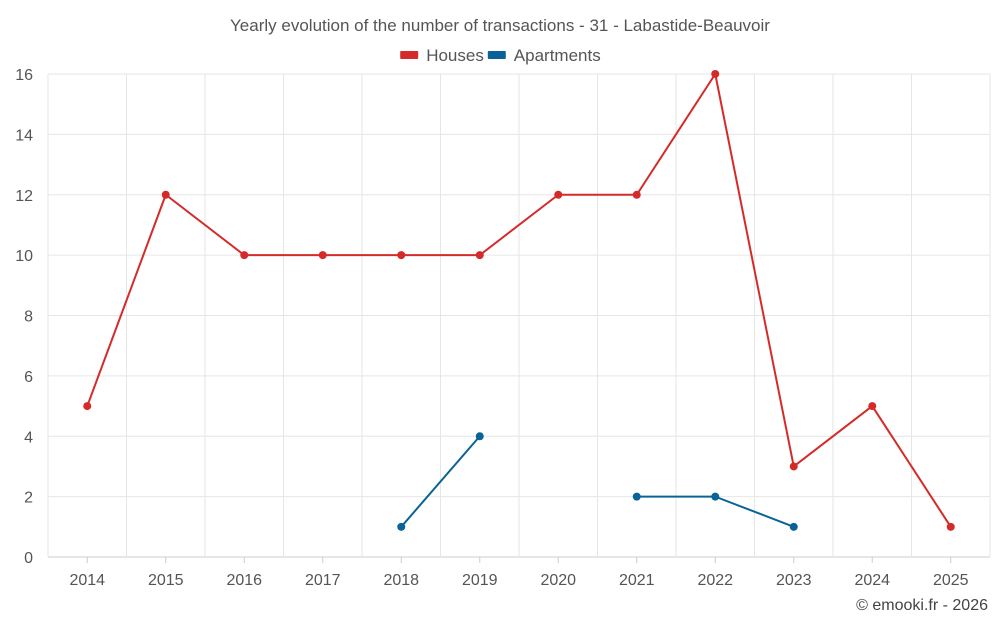 The image size is (1000, 625). Describe the element at coordinates (480, 580) in the screenshot. I see `x-tick-label: 2019` at that location.